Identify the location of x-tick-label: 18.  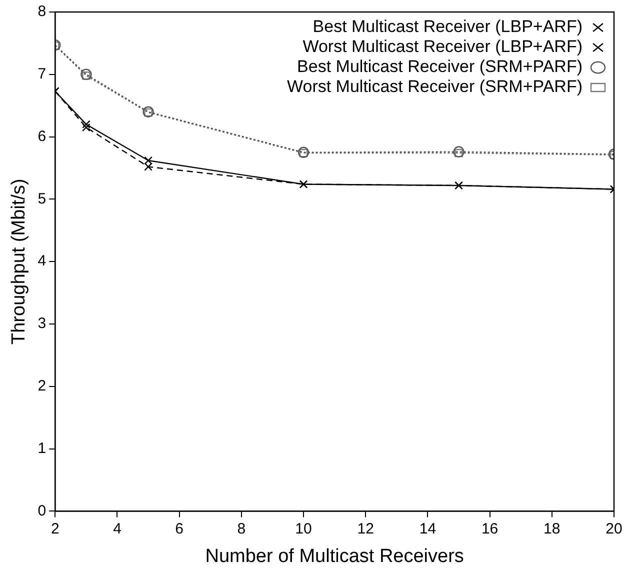
(552, 529).